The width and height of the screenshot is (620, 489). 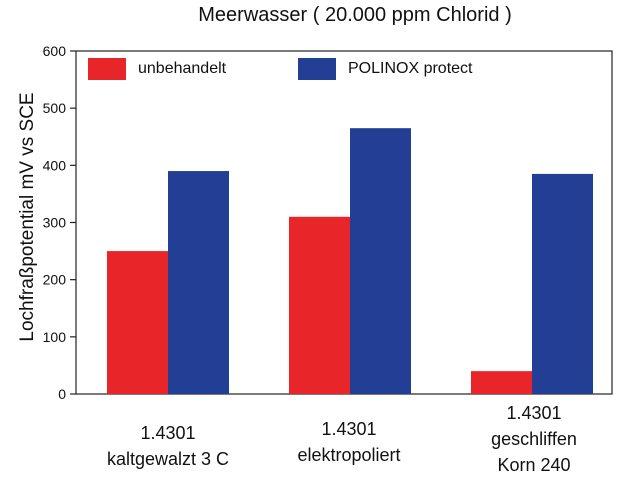 What do you see at coordinates (534, 413) in the screenshot?
I see `category-label-3-line1: 1.4301` at bounding box center [534, 413].